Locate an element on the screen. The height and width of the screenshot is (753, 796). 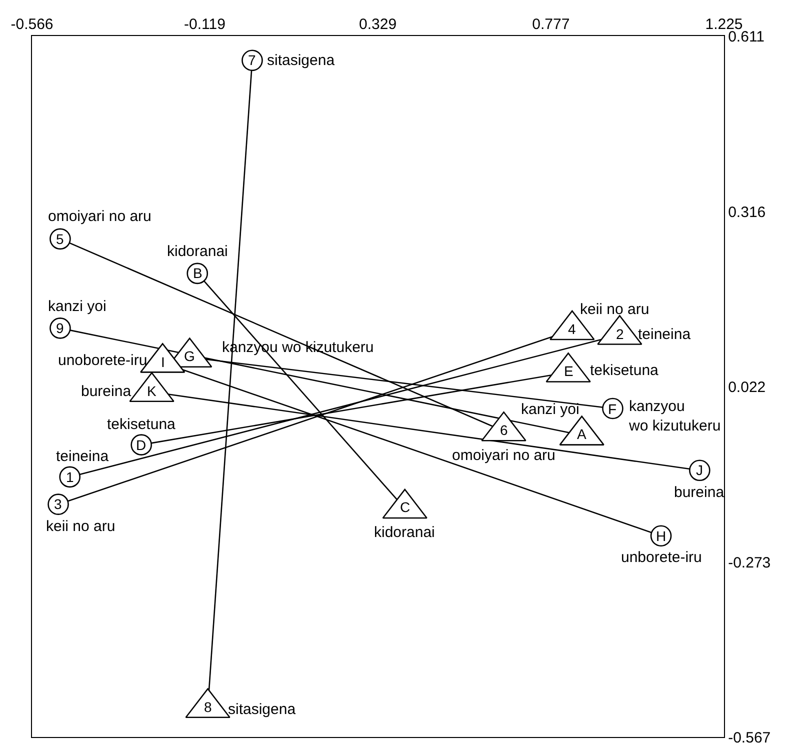
annotation: 5 is located at coordinates (60, 239).